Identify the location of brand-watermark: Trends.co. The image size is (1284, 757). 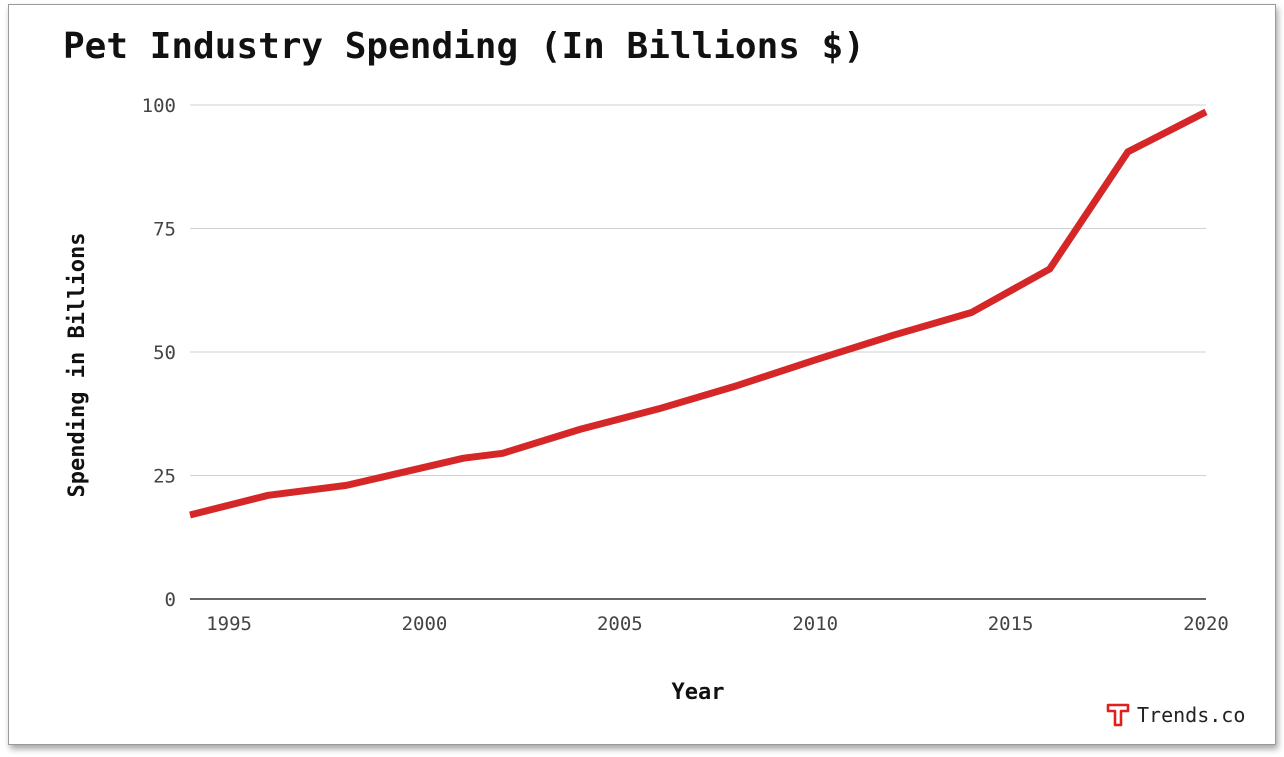
(1175, 715).